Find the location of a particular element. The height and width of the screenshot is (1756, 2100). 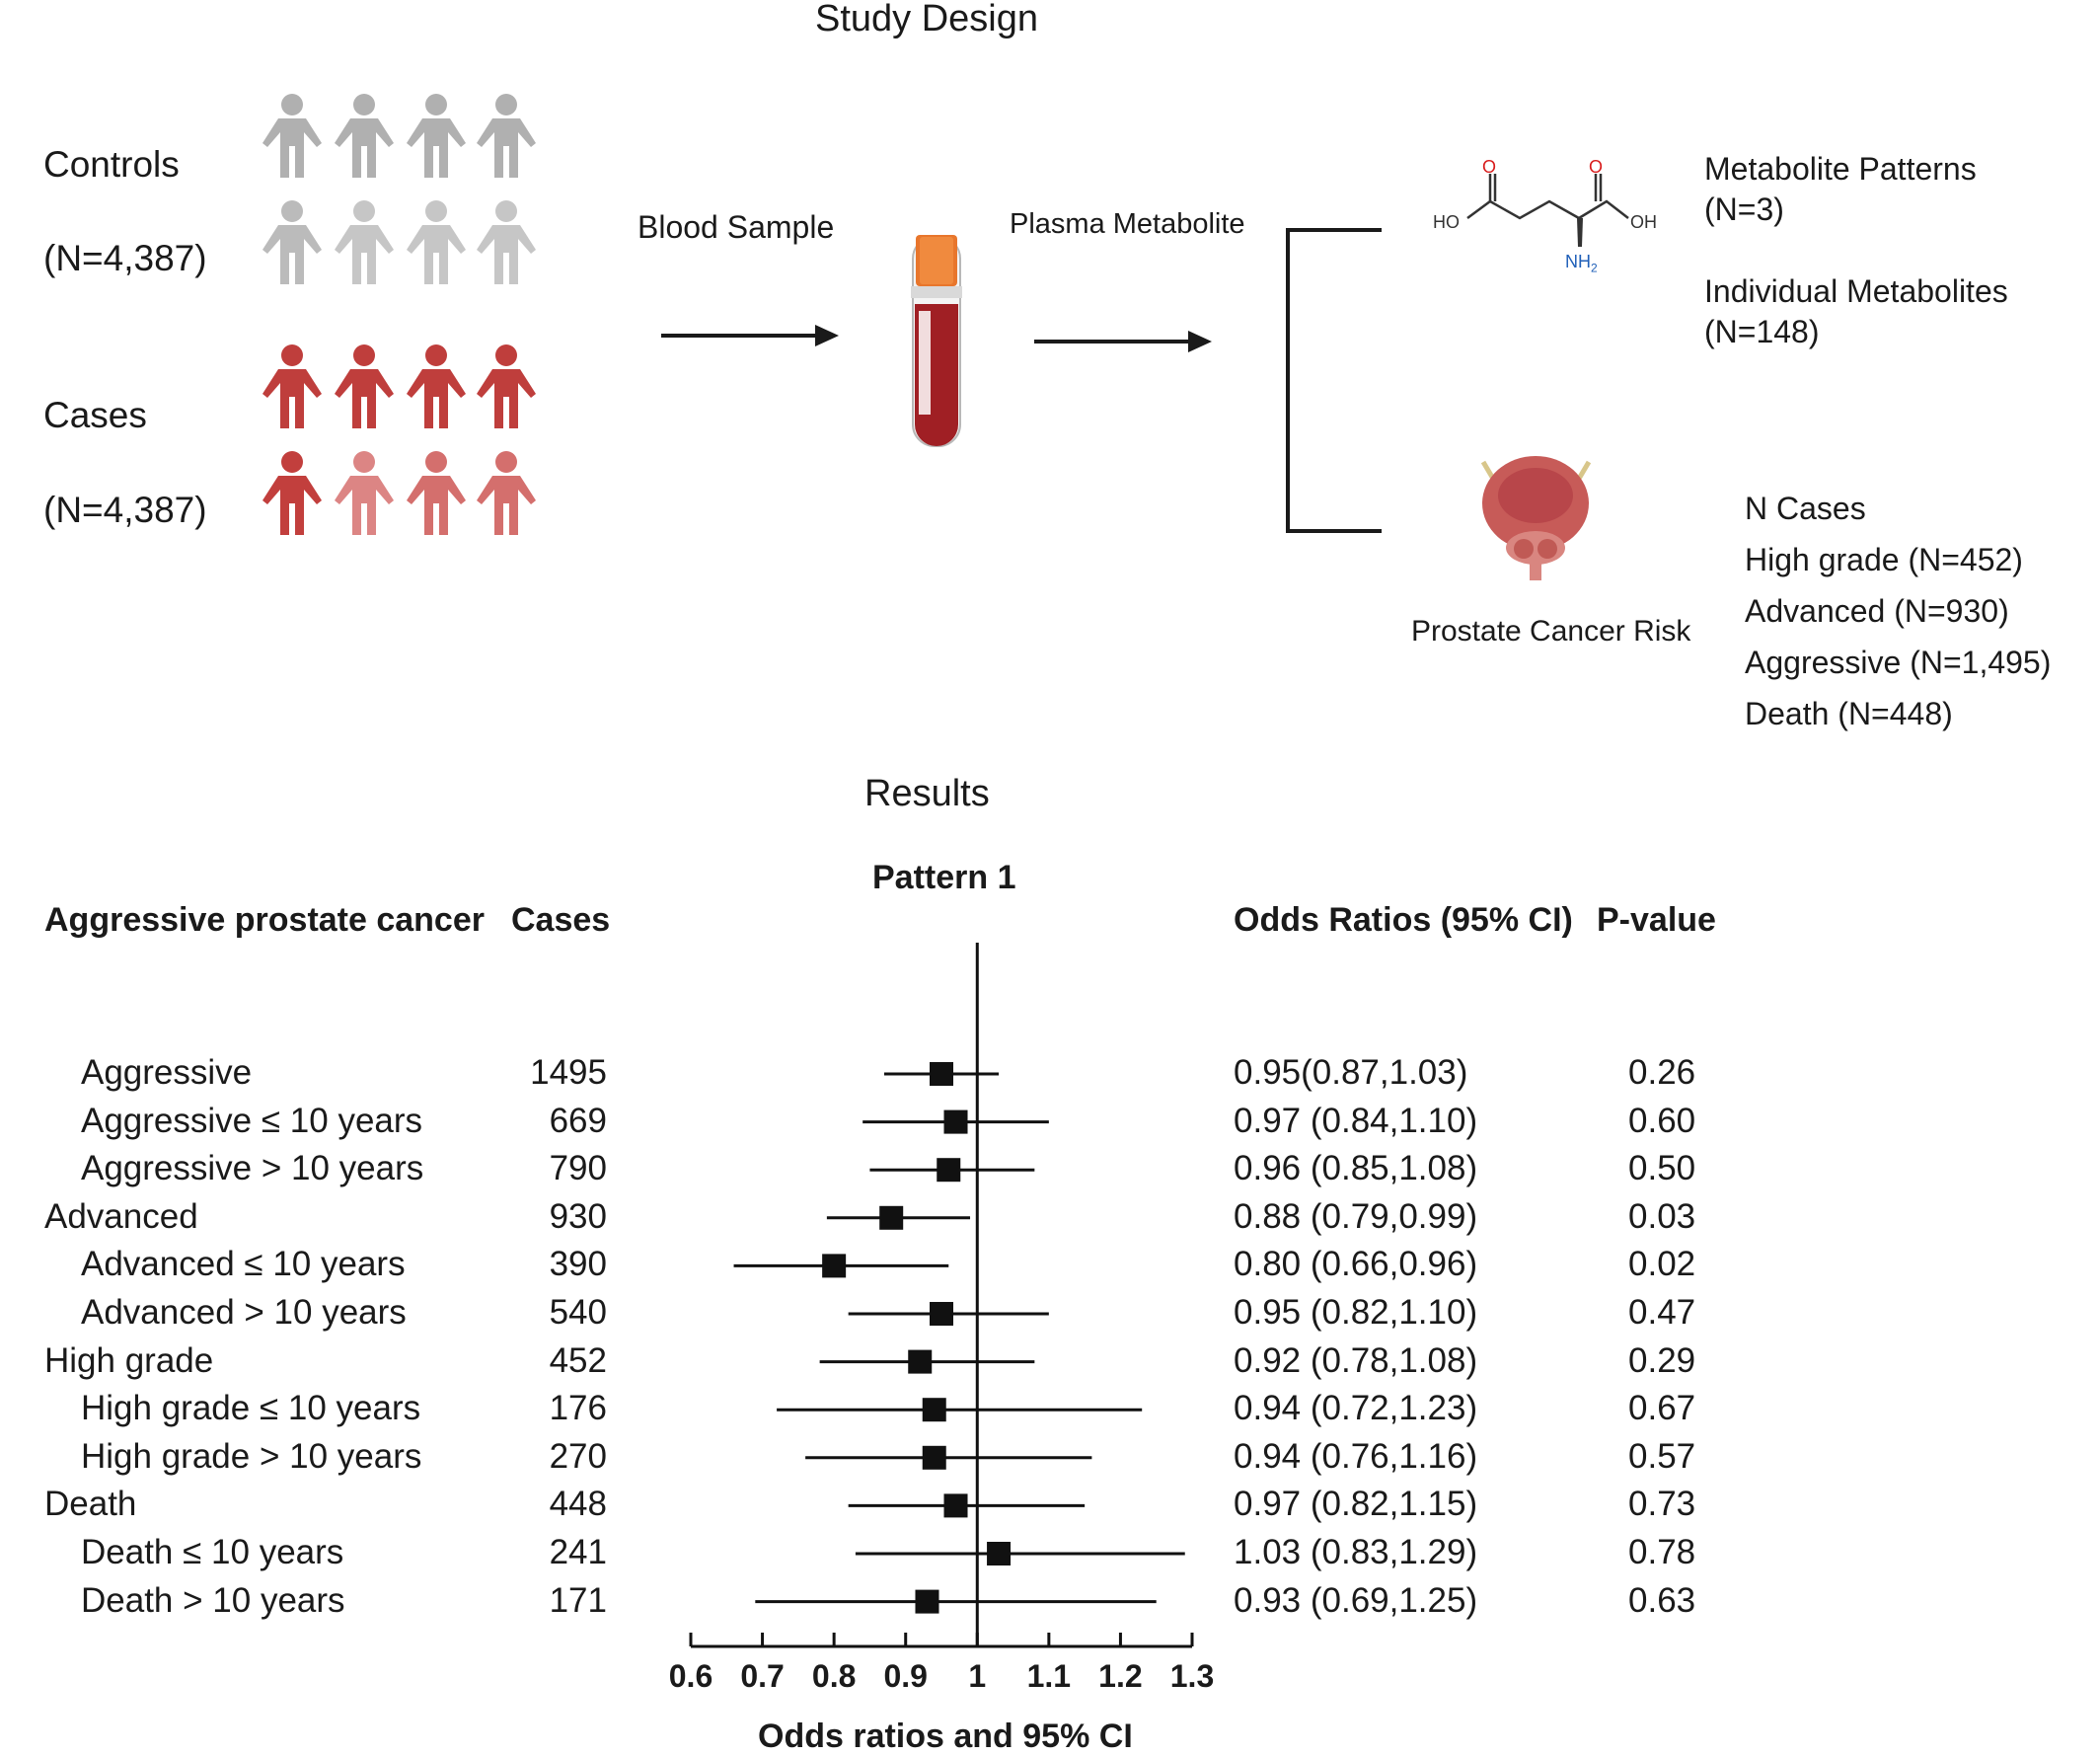

molecule-oh: OH is located at coordinates (1643, 222).